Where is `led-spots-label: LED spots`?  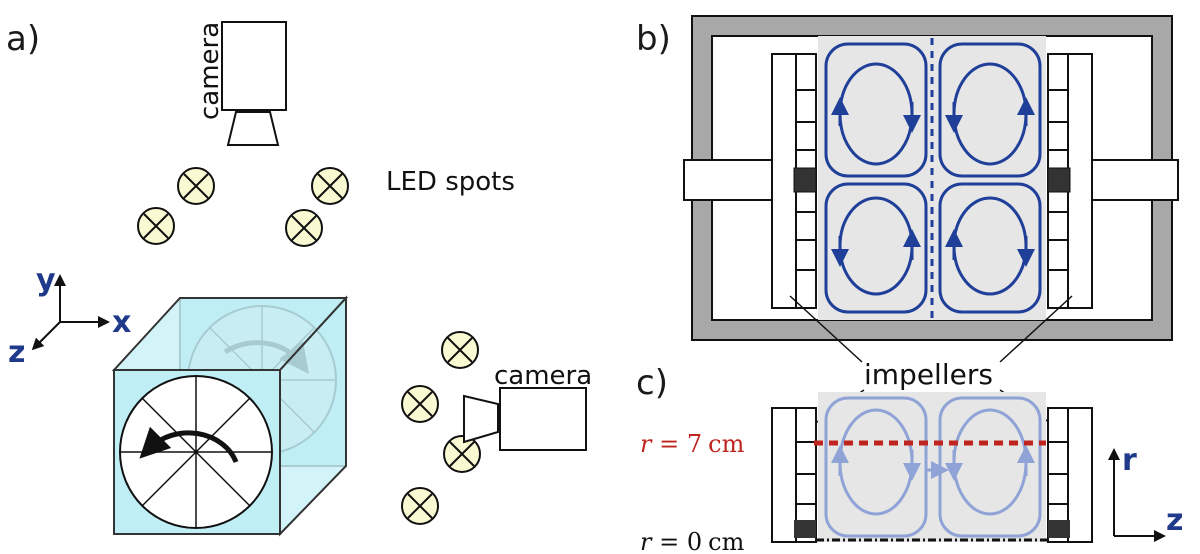
led-spots-label: LED spots is located at coordinates (450, 182).